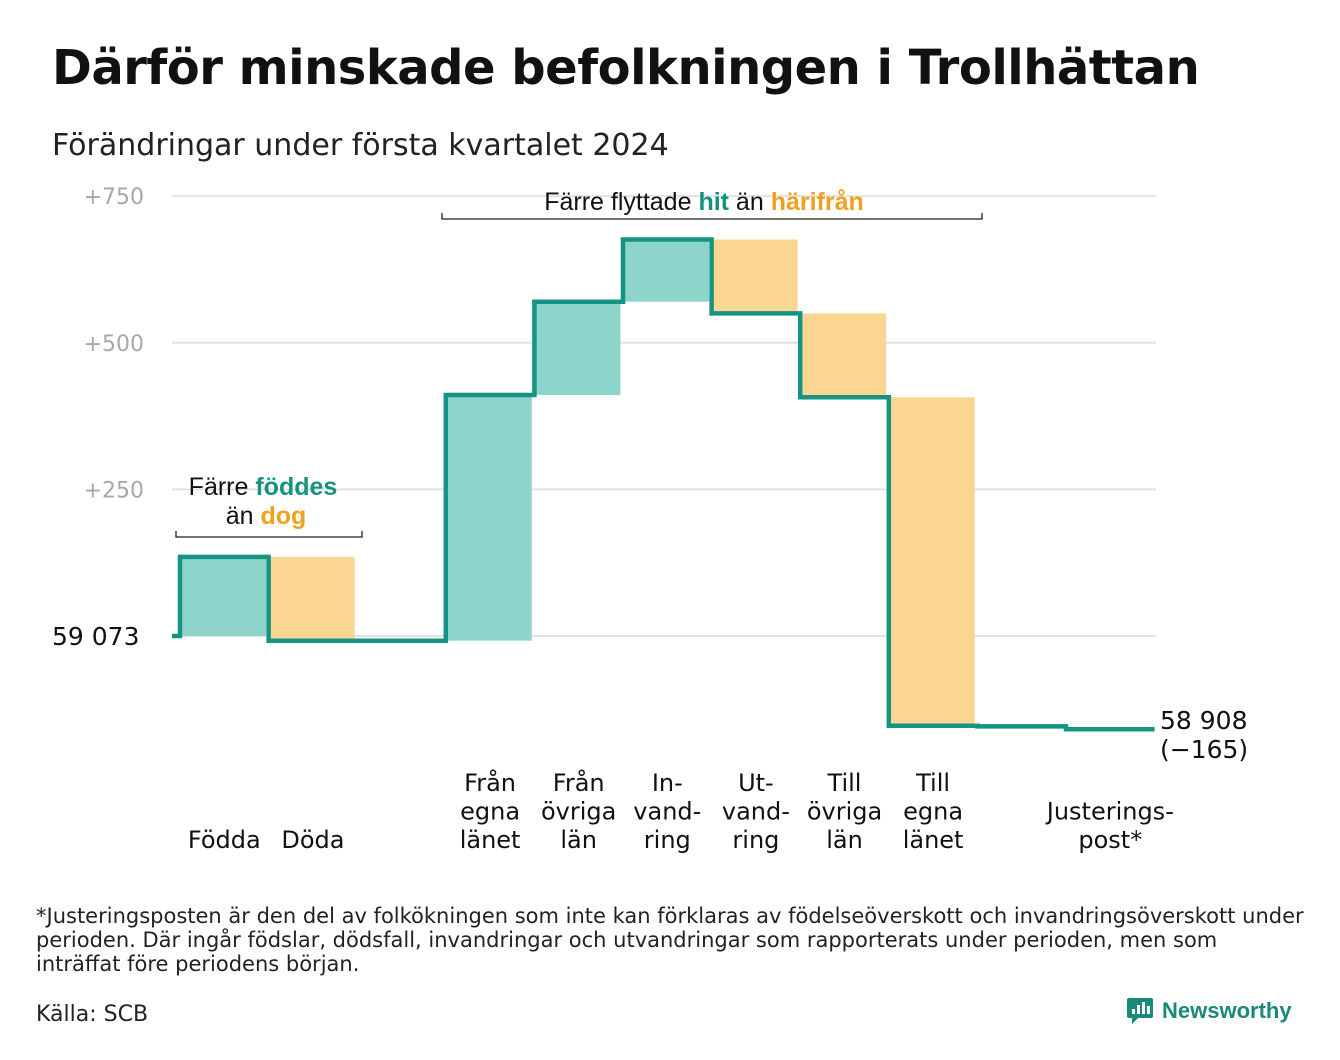 The image size is (1340, 1060). What do you see at coordinates (712, 216) in the screenshot?
I see `moves-bracket` at bounding box center [712, 216].